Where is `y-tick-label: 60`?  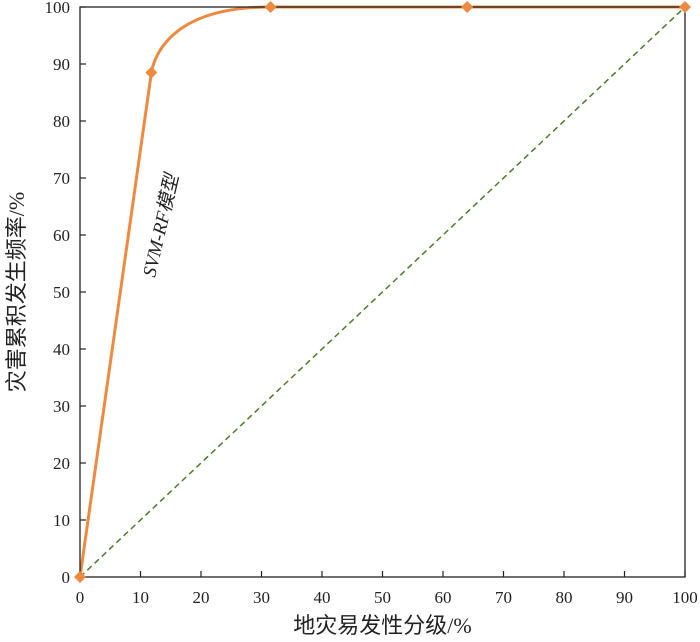 y-tick-label: 60 is located at coordinates (61, 235).